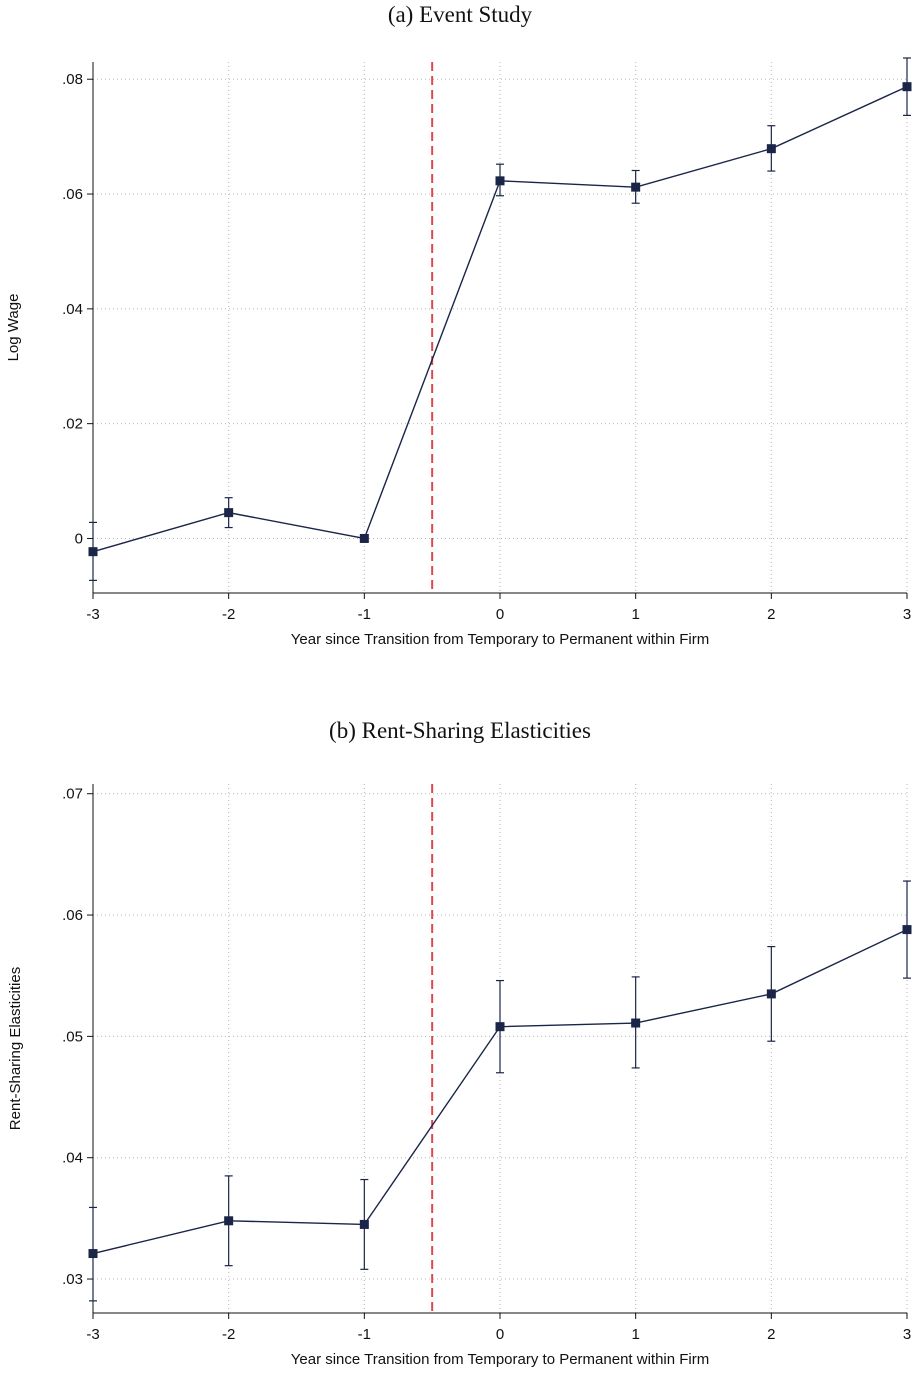 The width and height of the screenshot is (920, 1381). What do you see at coordinates (72, 1036) in the screenshot?
I see `y-tick-label: .05` at bounding box center [72, 1036].